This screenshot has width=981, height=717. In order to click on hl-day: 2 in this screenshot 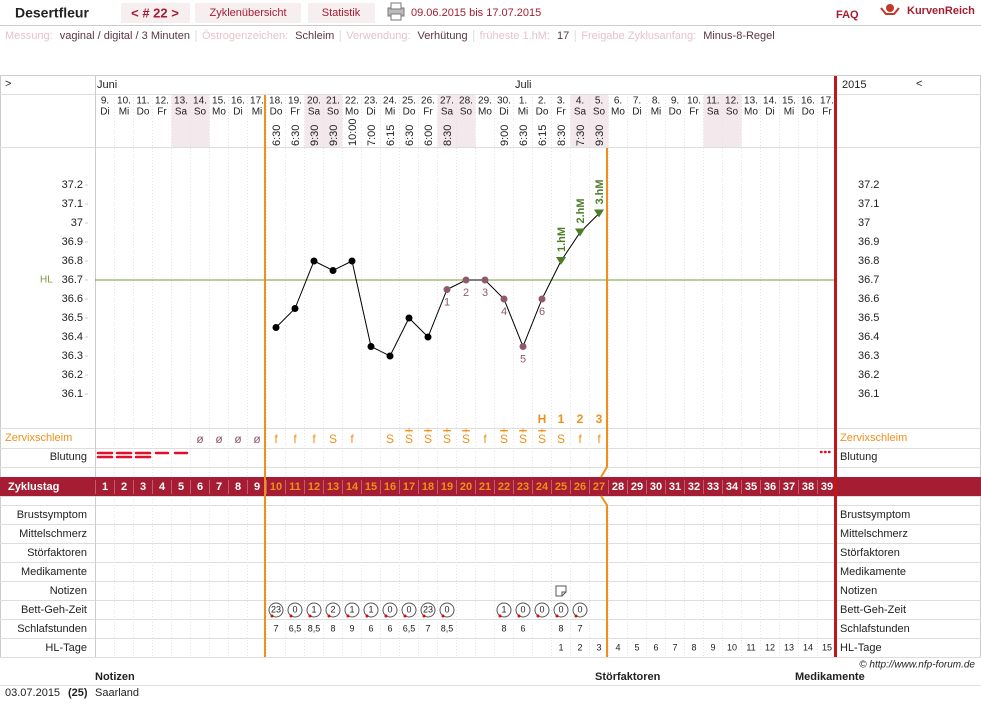, I will do `click(579, 647)`.